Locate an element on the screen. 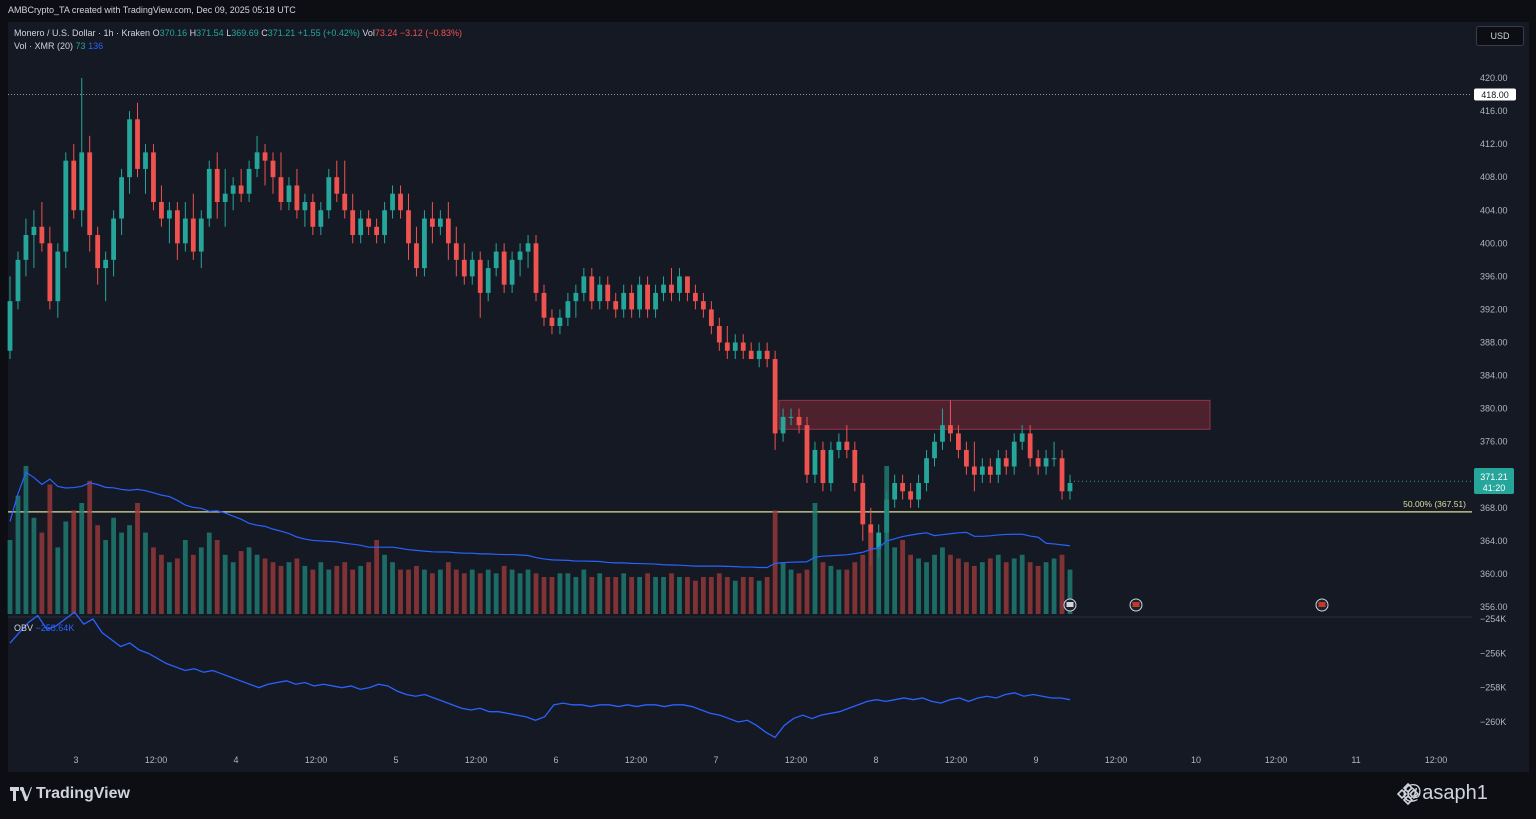 This screenshot has height=819, width=1536. obv-legend: OBV −258.64K is located at coordinates (44, 628).